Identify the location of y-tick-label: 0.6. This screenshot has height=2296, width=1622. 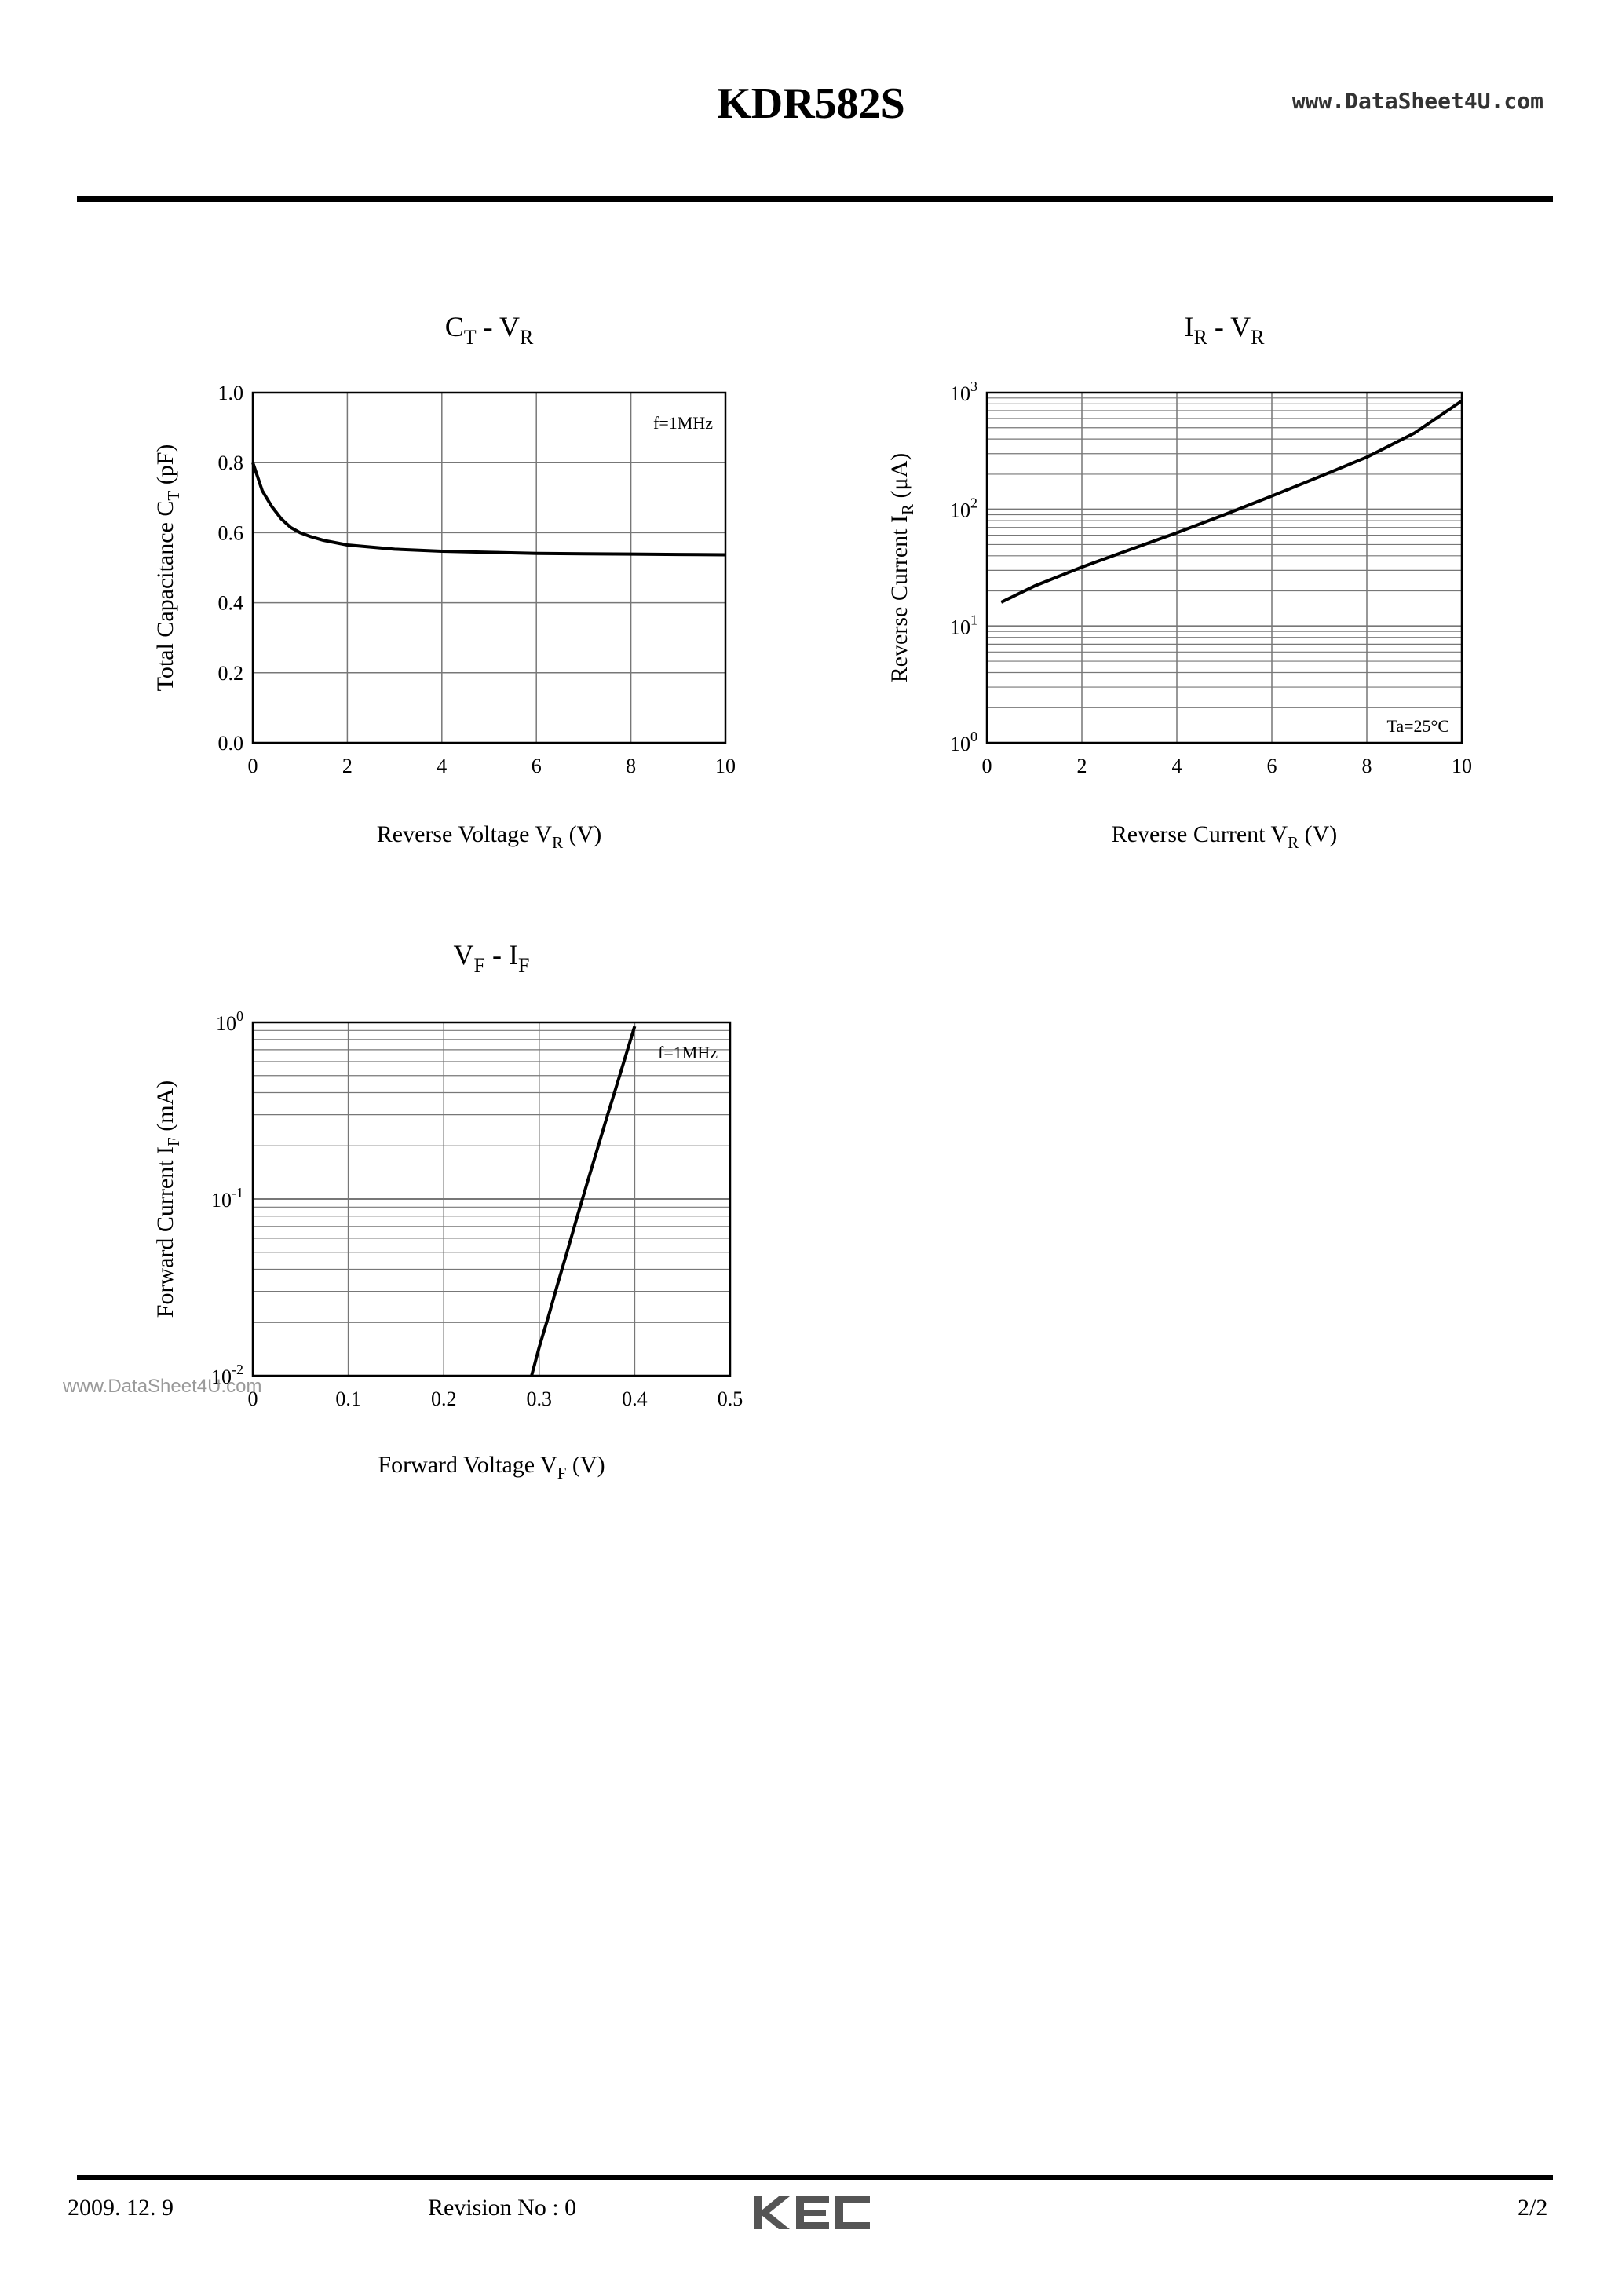
(231, 533).